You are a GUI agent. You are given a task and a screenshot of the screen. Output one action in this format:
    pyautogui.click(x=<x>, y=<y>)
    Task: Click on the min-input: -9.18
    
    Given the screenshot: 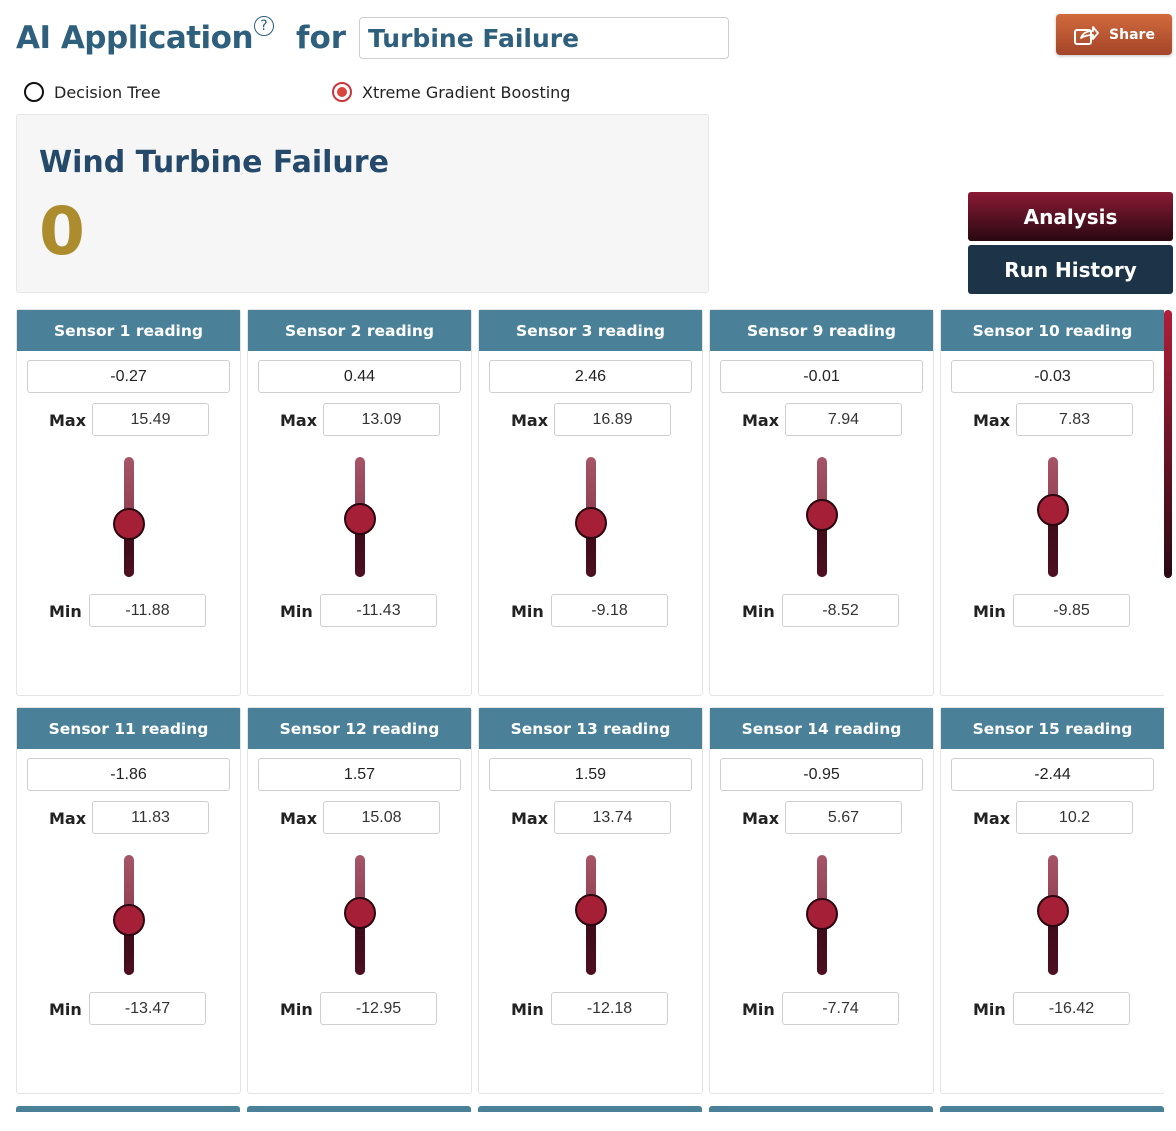 What is the action you would take?
    pyautogui.click(x=609, y=610)
    